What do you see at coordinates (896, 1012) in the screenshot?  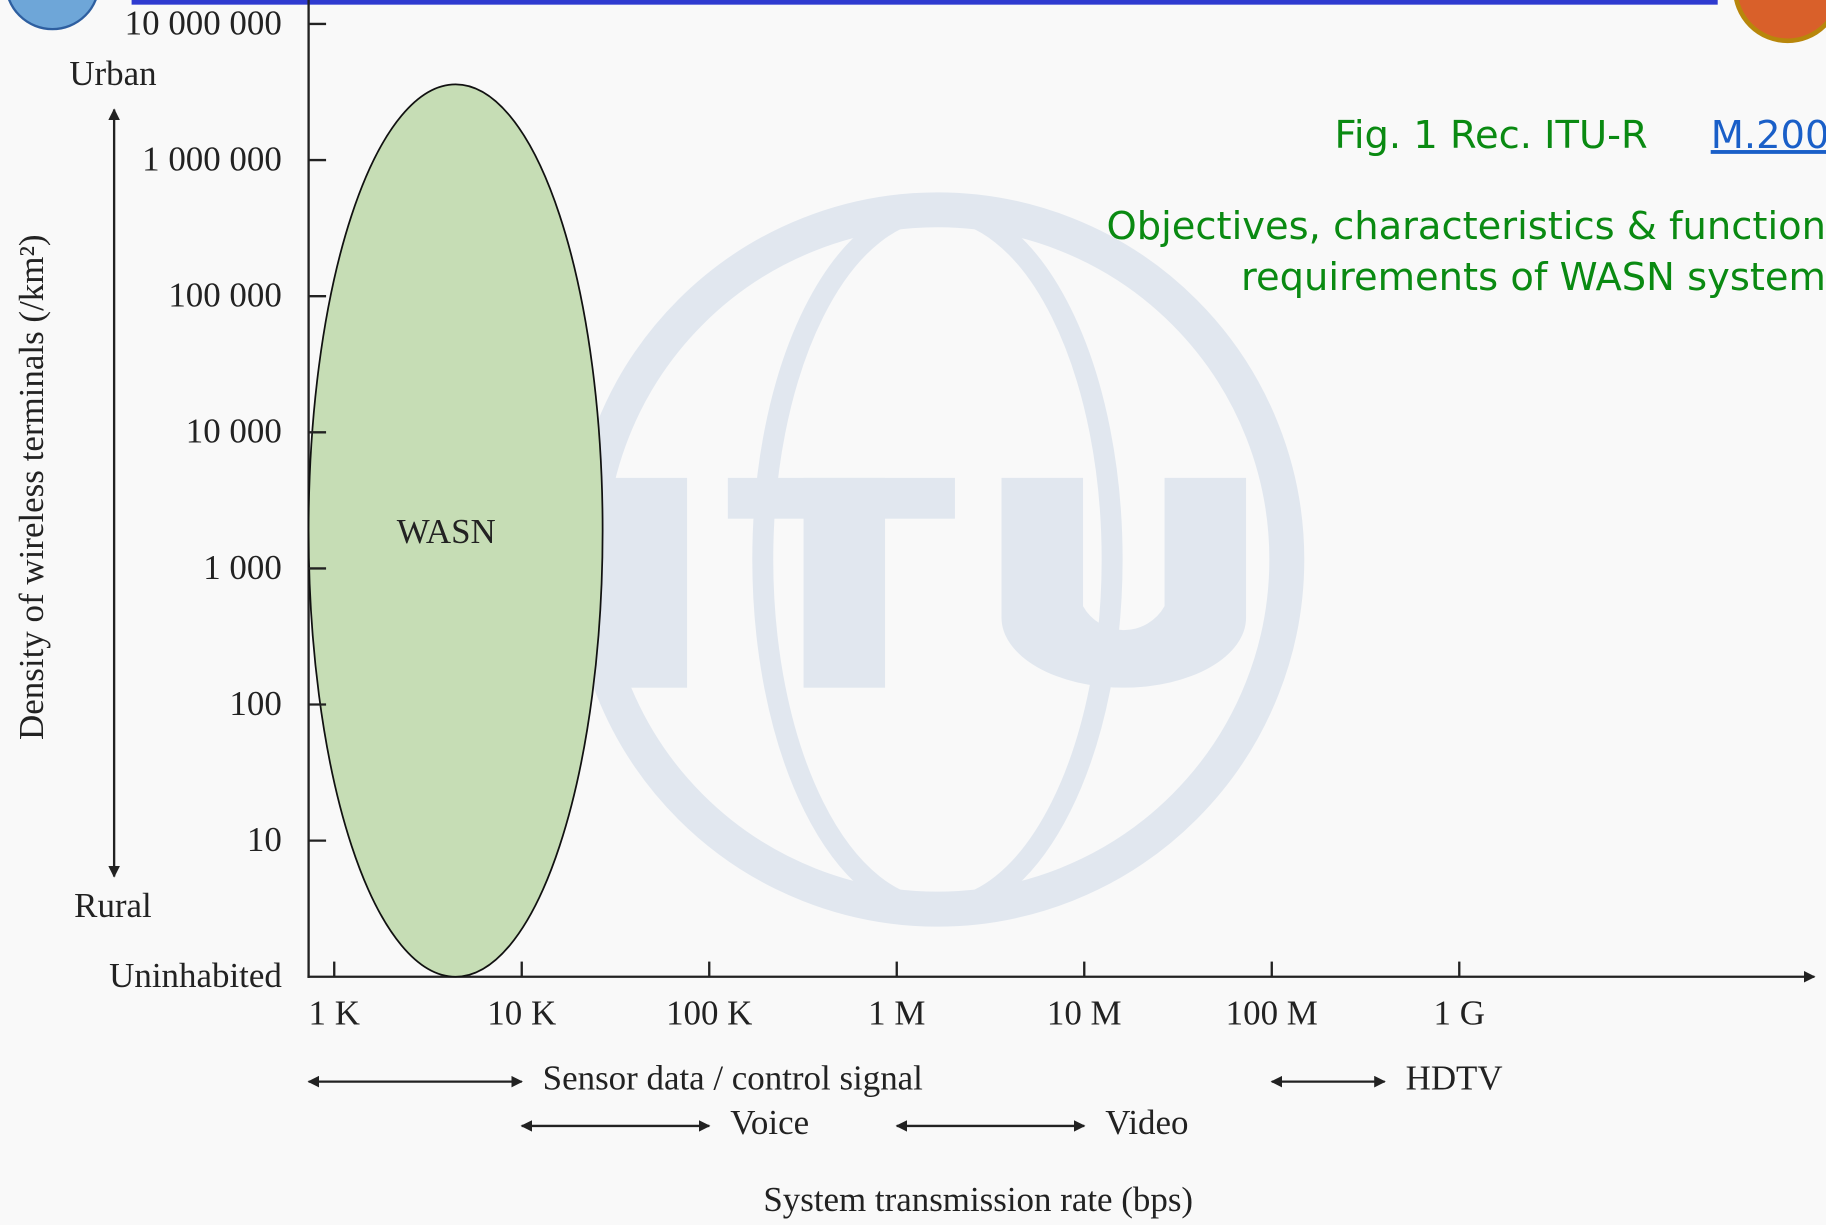 I see `x-tick-label: 1 M` at bounding box center [896, 1012].